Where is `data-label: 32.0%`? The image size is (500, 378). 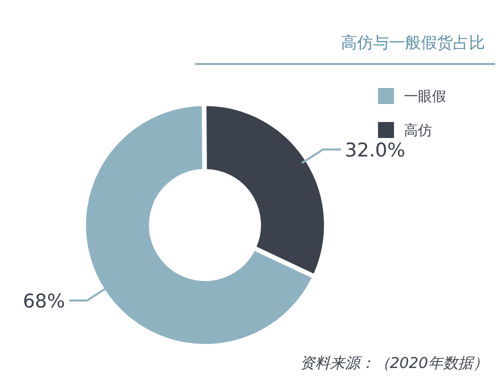 data-label: 32.0% is located at coordinates (375, 151).